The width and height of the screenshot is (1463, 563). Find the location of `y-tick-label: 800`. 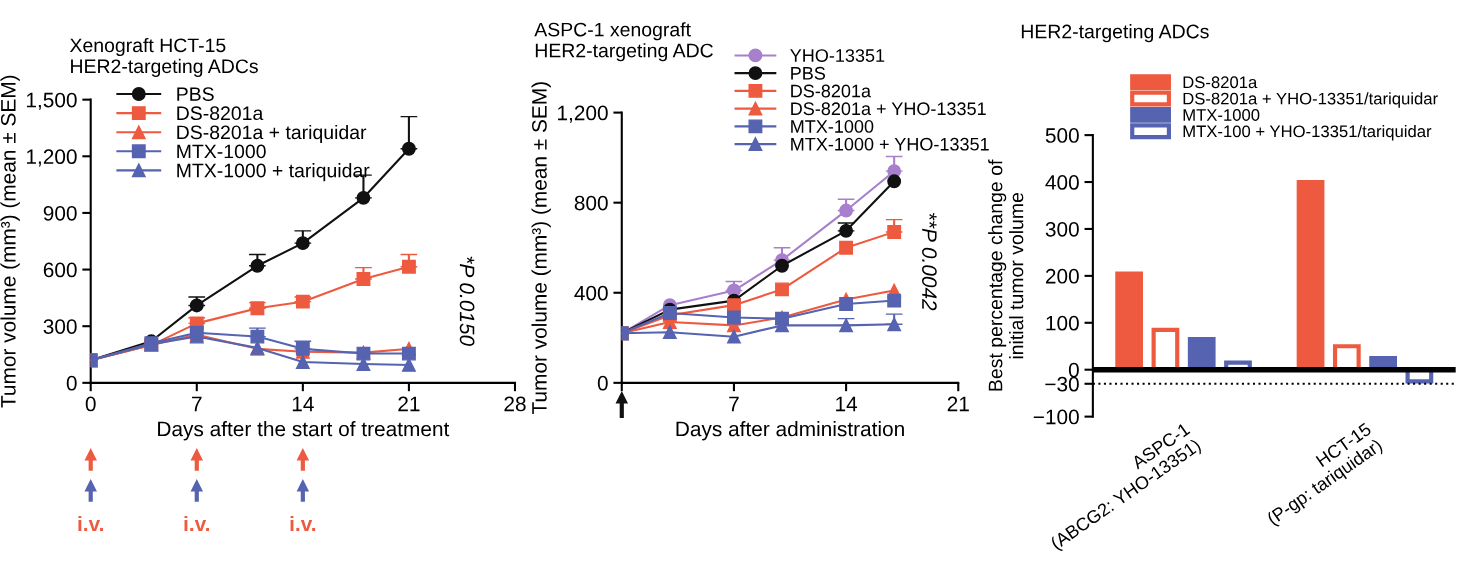

y-tick-label: 800 is located at coordinates (591, 203).